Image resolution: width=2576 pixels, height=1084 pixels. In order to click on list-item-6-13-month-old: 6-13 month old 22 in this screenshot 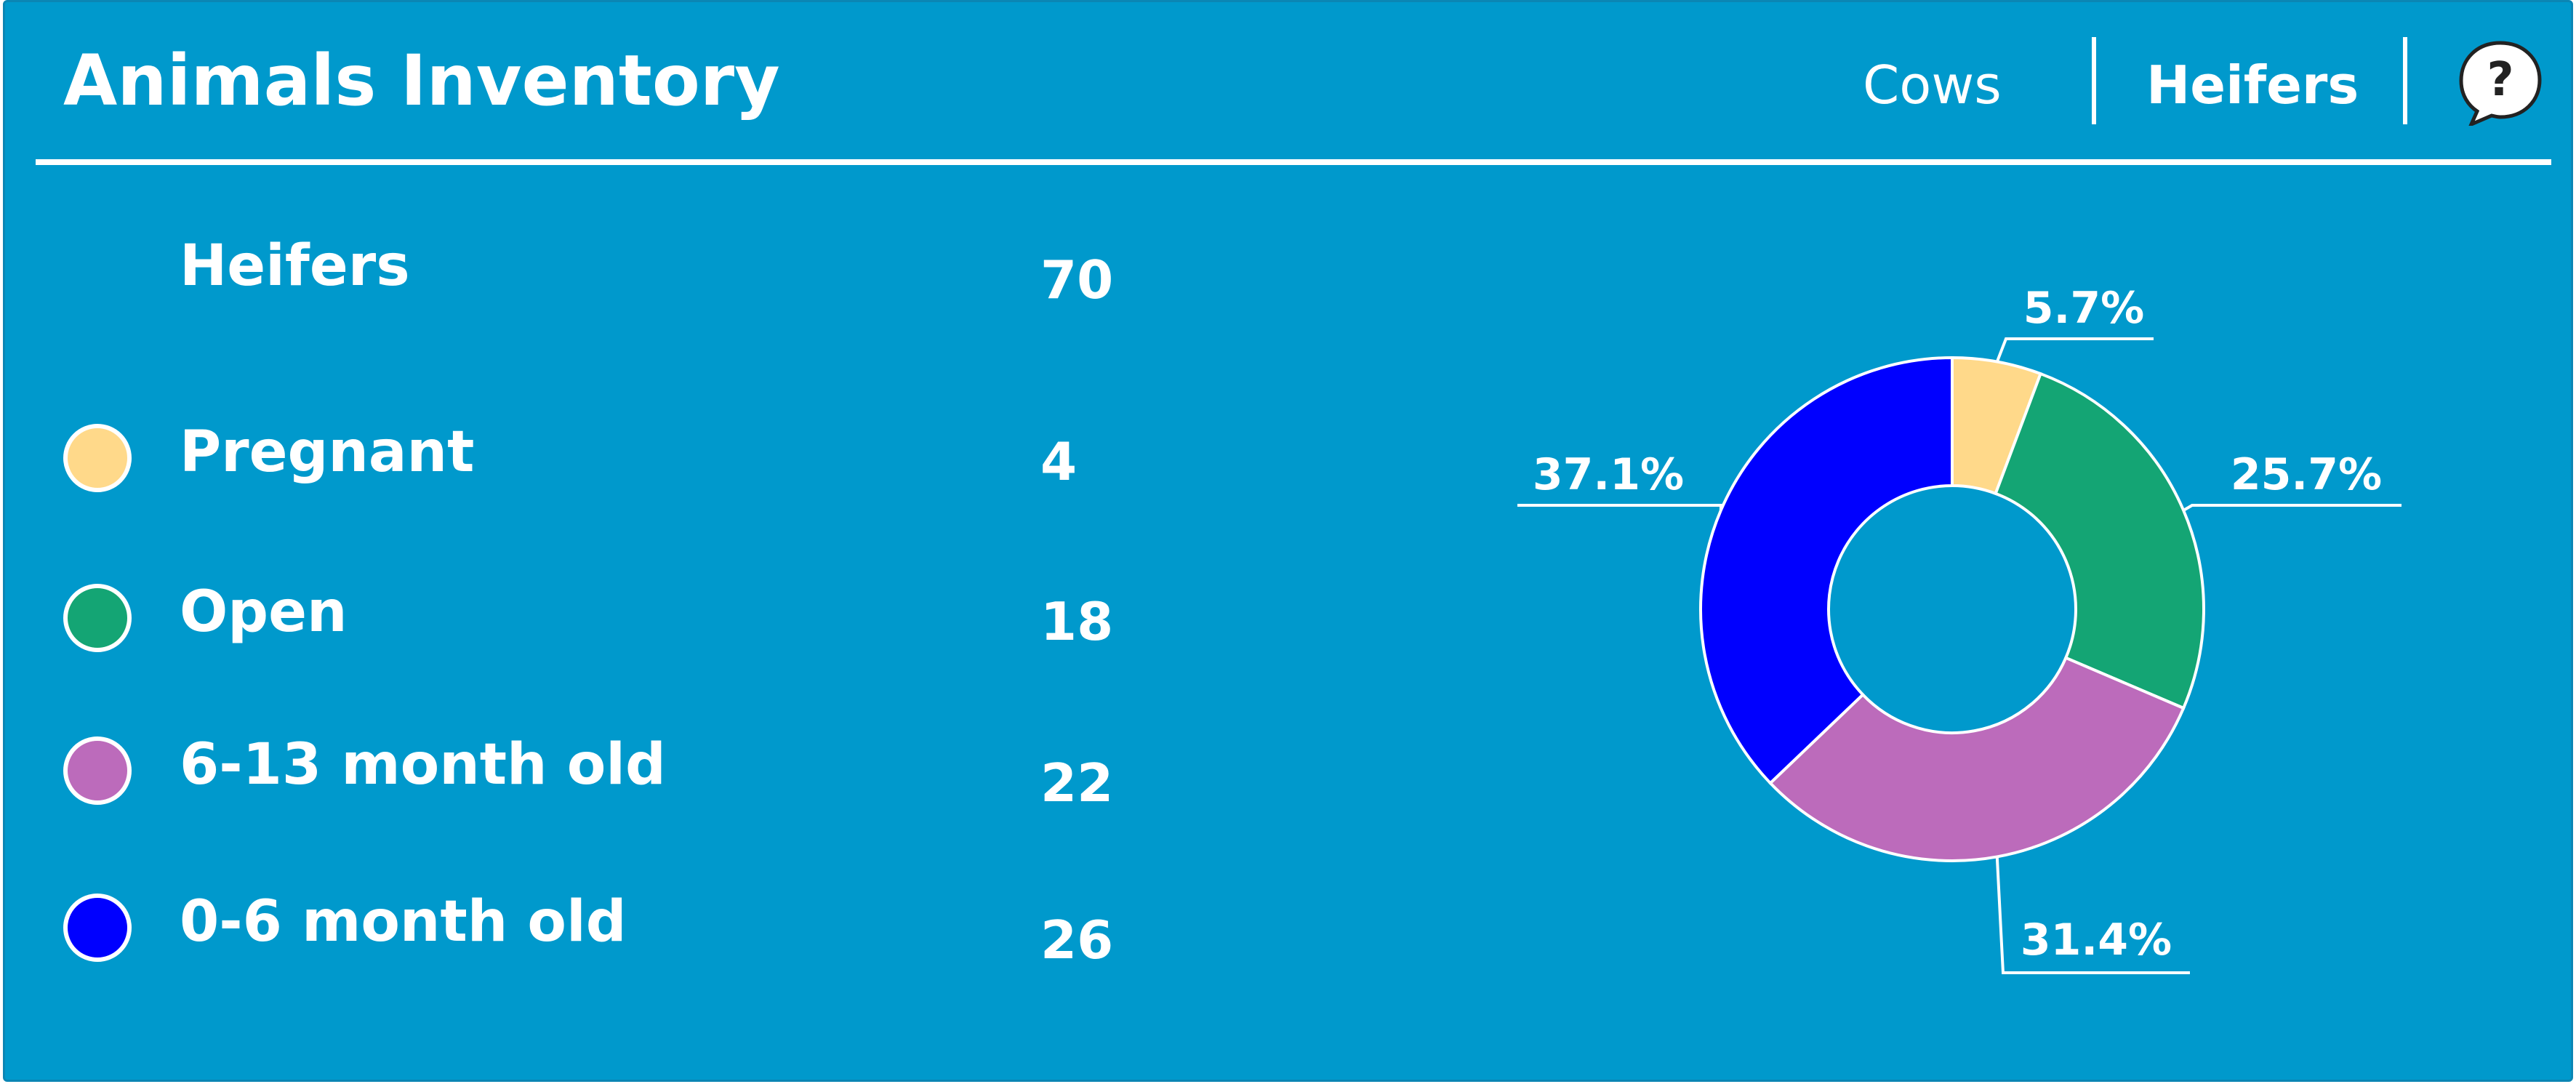, I will do `click(586, 778)`.